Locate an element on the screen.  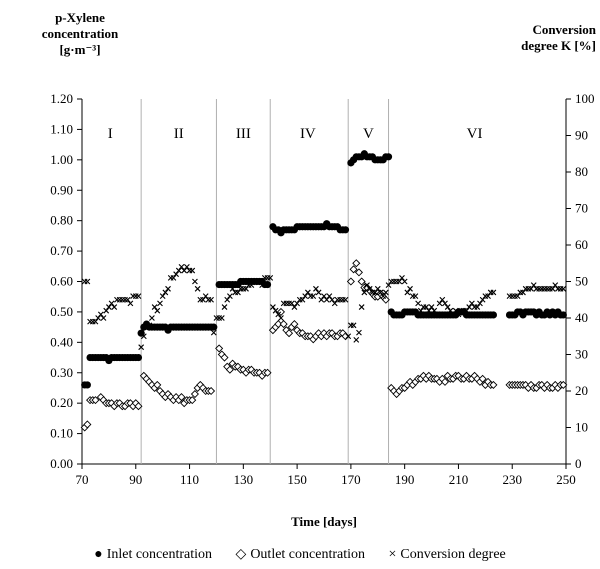
x-tick-label: 210 is located at coordinates (459, 479).